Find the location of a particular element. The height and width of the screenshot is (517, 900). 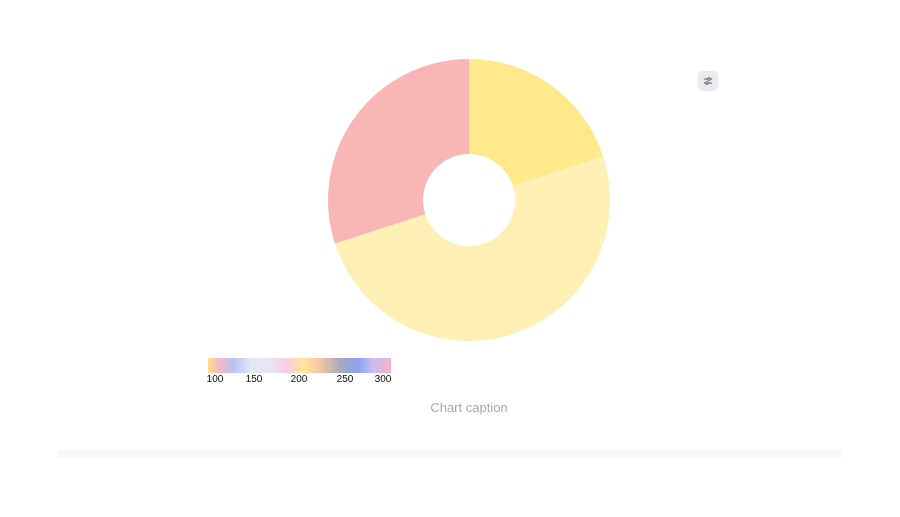

chart-settings-button is located at coordinates (708, 81).